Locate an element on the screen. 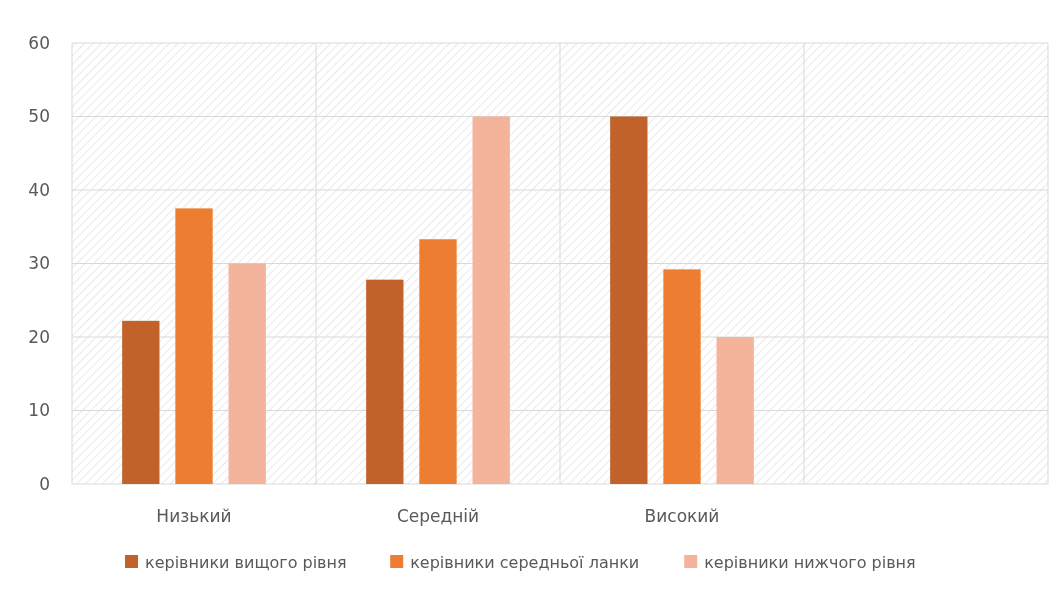 The width and height of the screenshot is (1064, 600). y-tick-label: 30 is located at coordinates (39, 263).